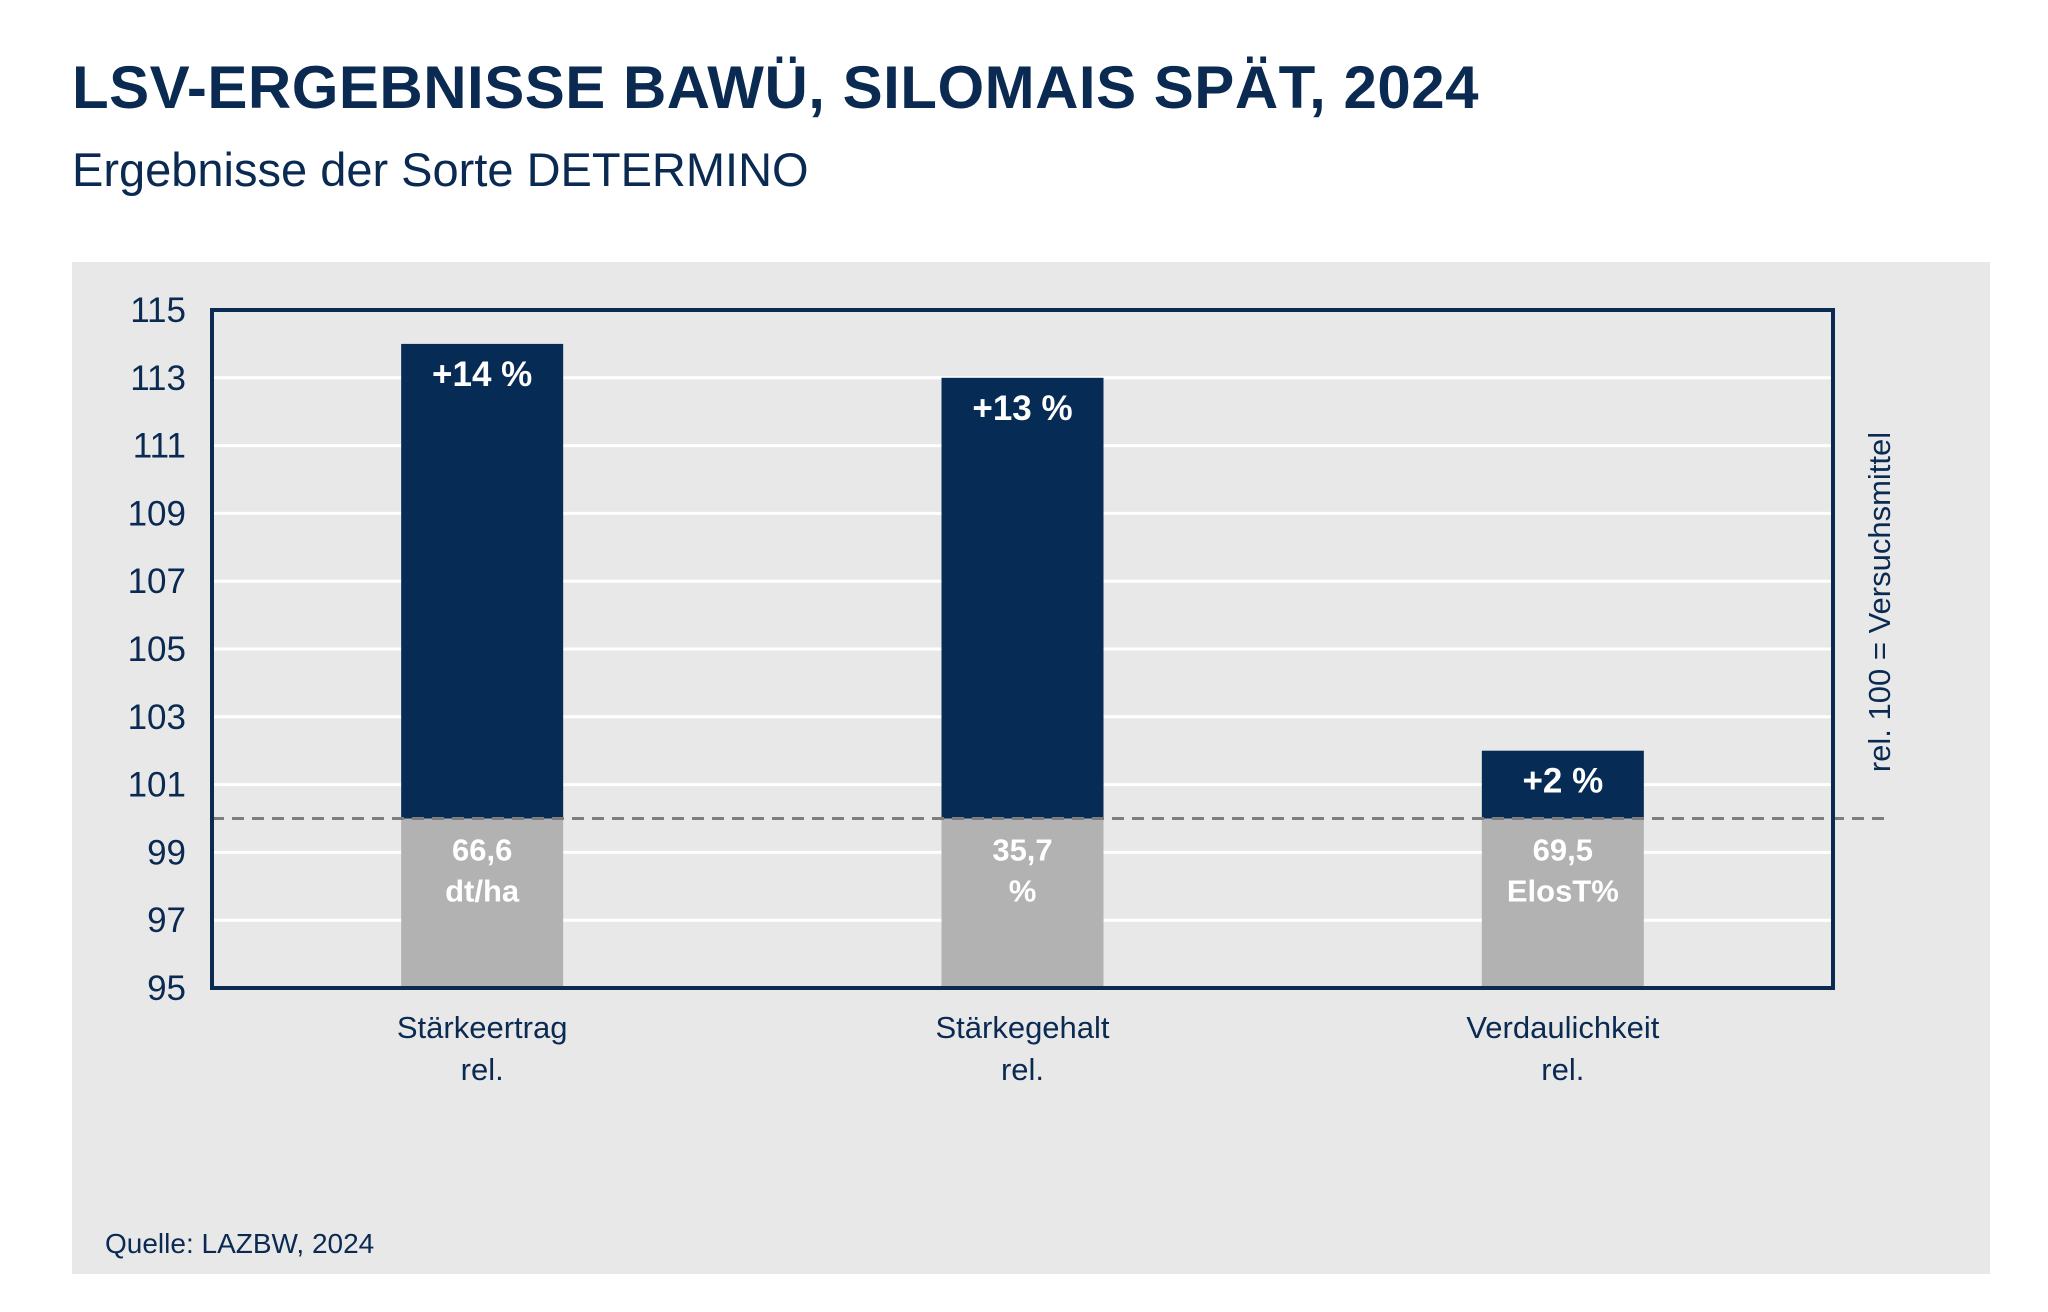  I want to click on bar-value-label: +2 %, so click(1562, 781).